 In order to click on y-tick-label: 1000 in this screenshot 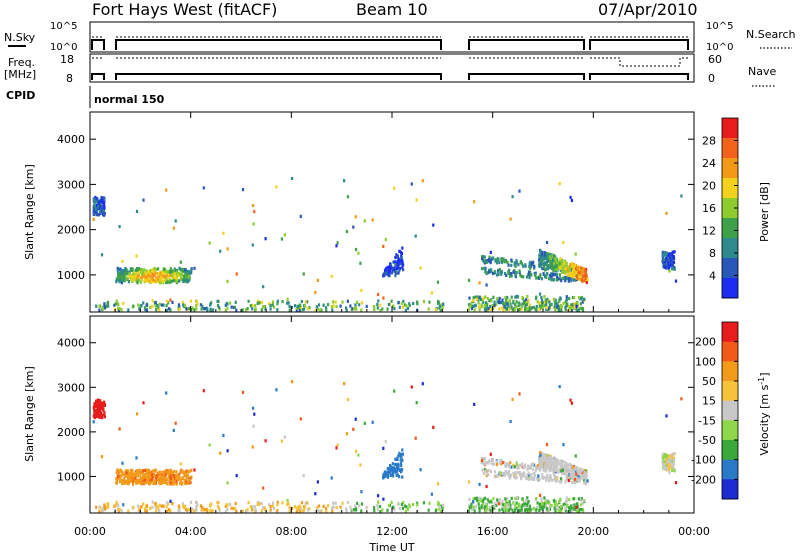, I will do `click(71, 476)`.